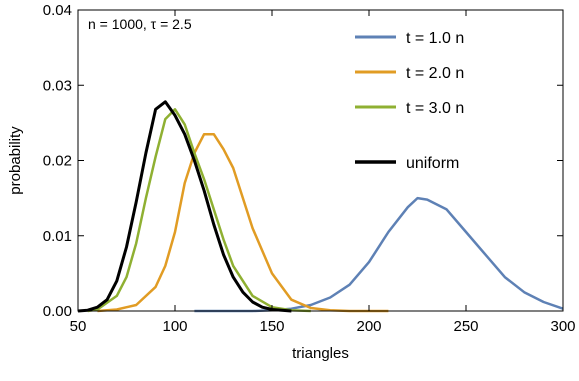  Describe the element at coordinates (465, 326) in the screenshot. I see `x-tick-label: 250` at that location.